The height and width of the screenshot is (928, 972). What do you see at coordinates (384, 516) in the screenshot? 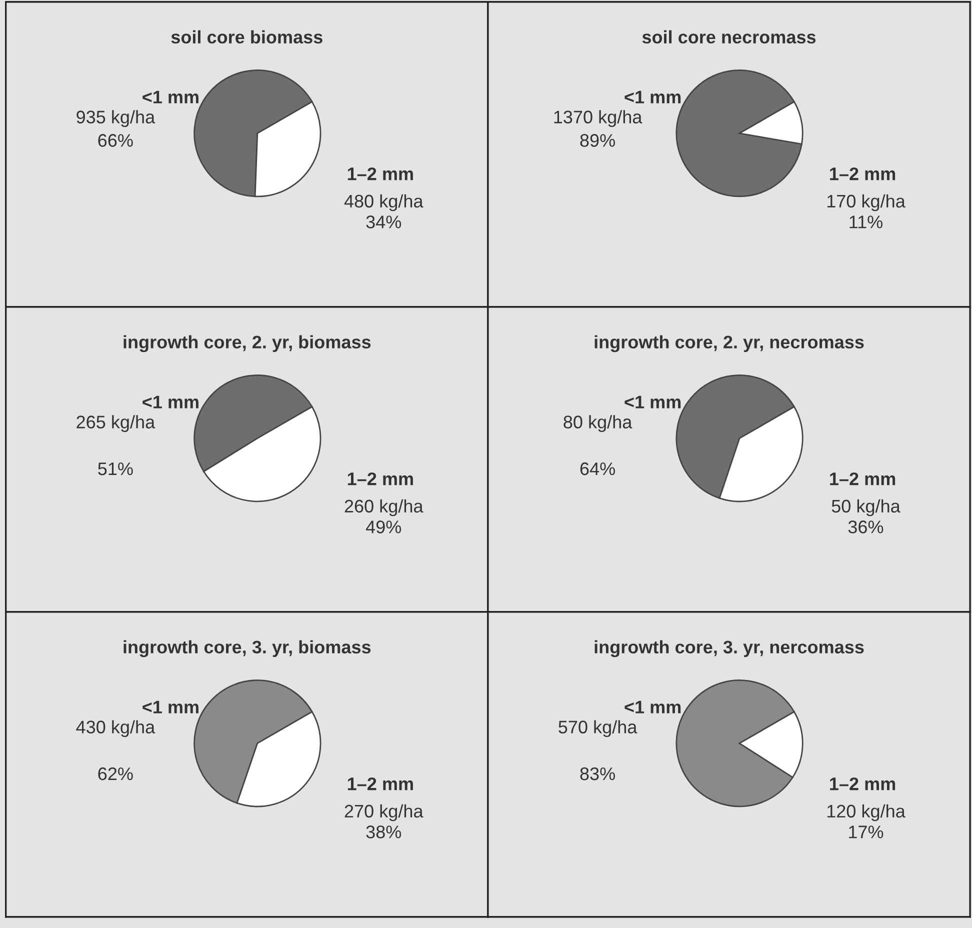
I see `data-label: 260 kg/ha 49%` at bounding box center [384, 516].